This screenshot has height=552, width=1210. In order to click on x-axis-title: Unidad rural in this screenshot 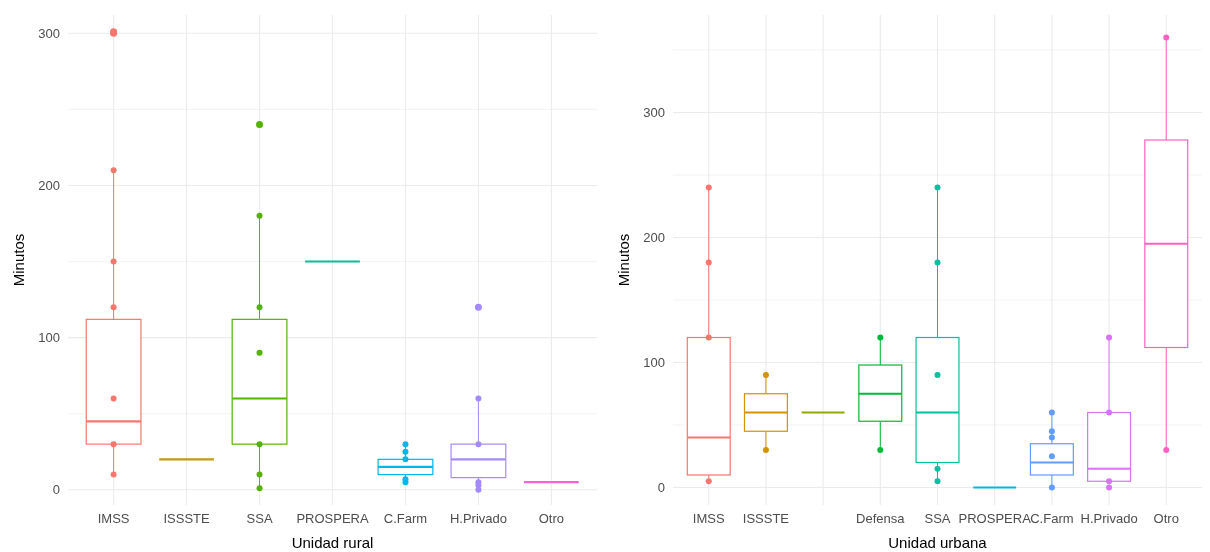, I will do `click(332, 542)`.